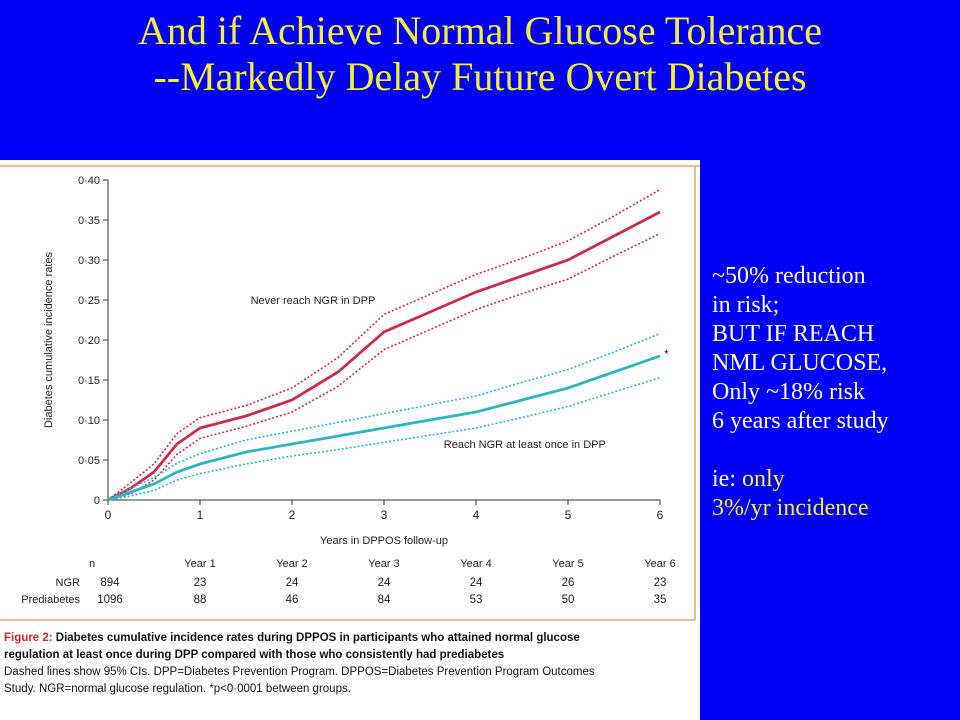 This screenshot has height=720, width=960. Describe the element at coordinates (479, 30) in the screenshot. I see `title-line-1: And if Achieve Normal Glucose Tolerance` at that location.